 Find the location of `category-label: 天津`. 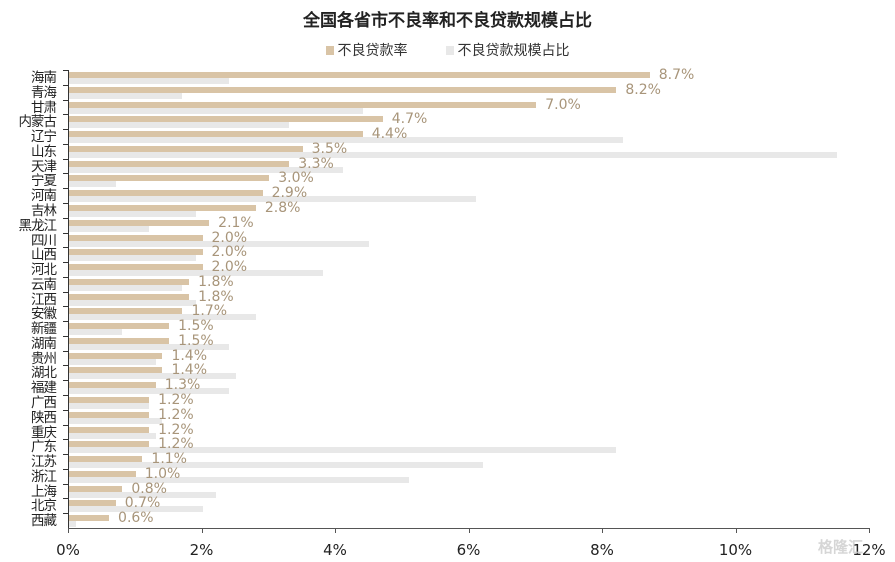

category-label: 天津 is located at coordinates (44, 166).